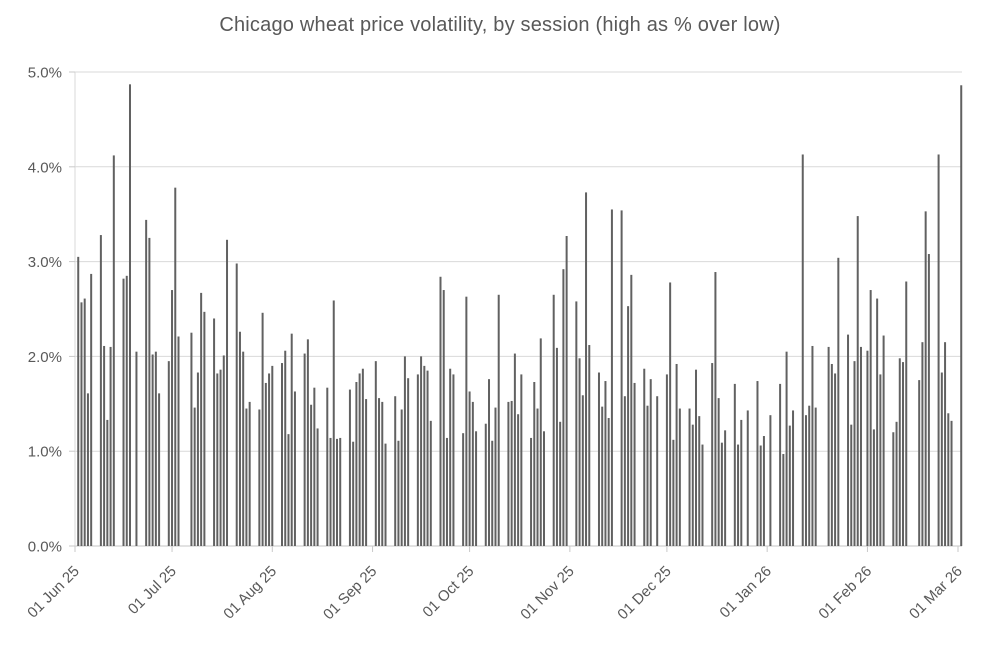 Image resolution: width=1000 pixels, height=658 pixels. I want to click on x-tick-label: 01 Nov 25, so click(547, 593).